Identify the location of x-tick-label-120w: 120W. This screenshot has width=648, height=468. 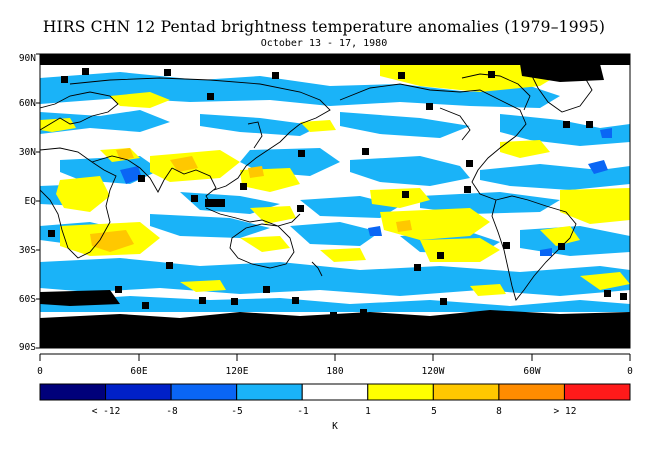
(433, 371).